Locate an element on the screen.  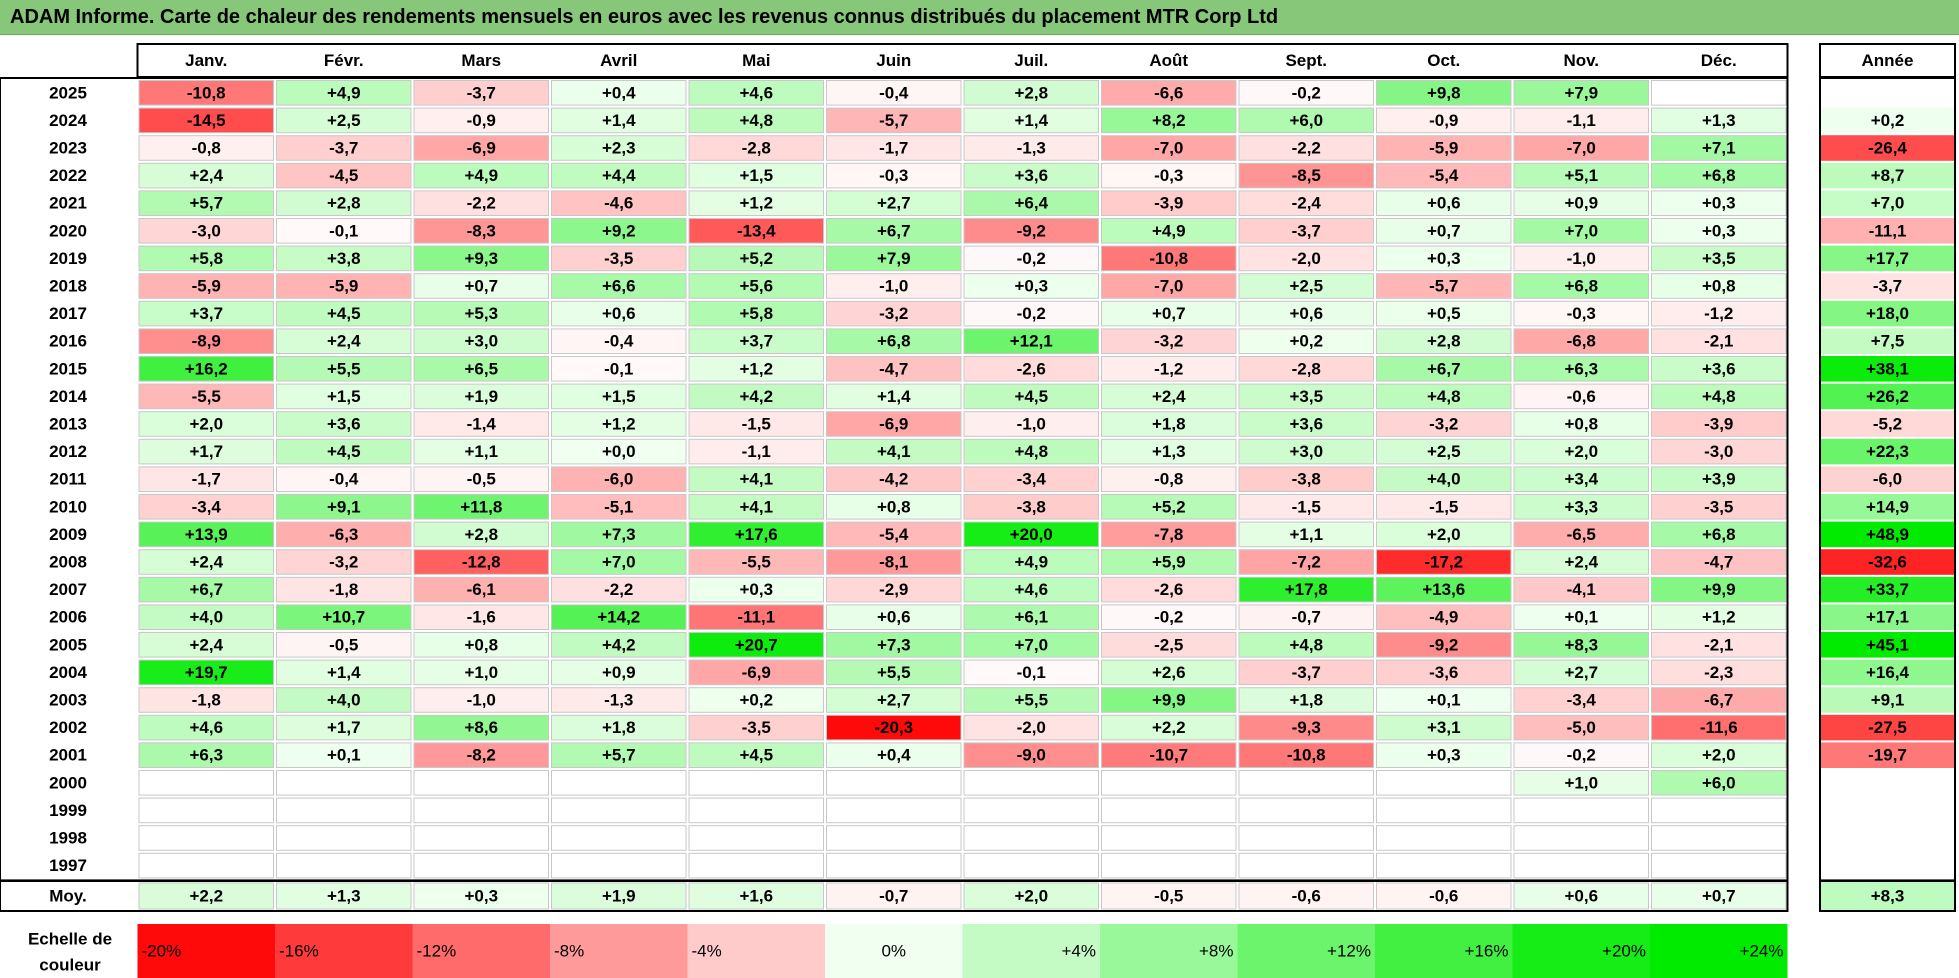
heat-cell-value: +2,7 is located at coordinates (1581, 672).